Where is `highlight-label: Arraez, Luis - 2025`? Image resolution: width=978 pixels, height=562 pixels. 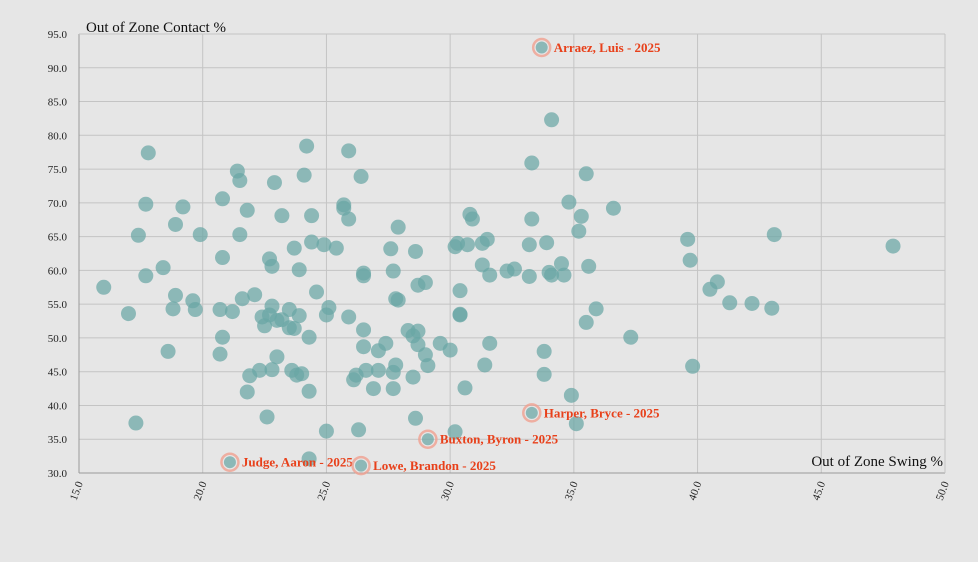
highlight-label: Arraez, Luis - 2025 is located at coordinates (607, 47).